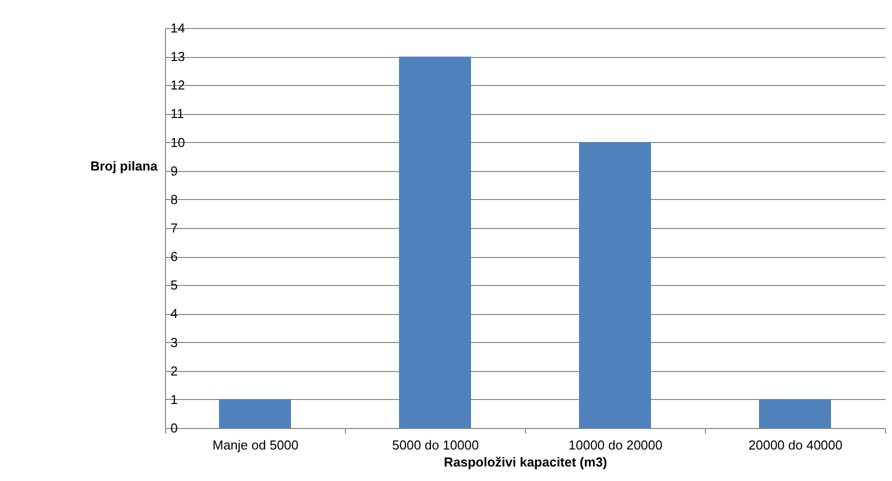 The height and width of the screenshot is (481, 892). I want to click on x-axis-title: Raspoloživi kapacitet (m3), so click(526, 462).